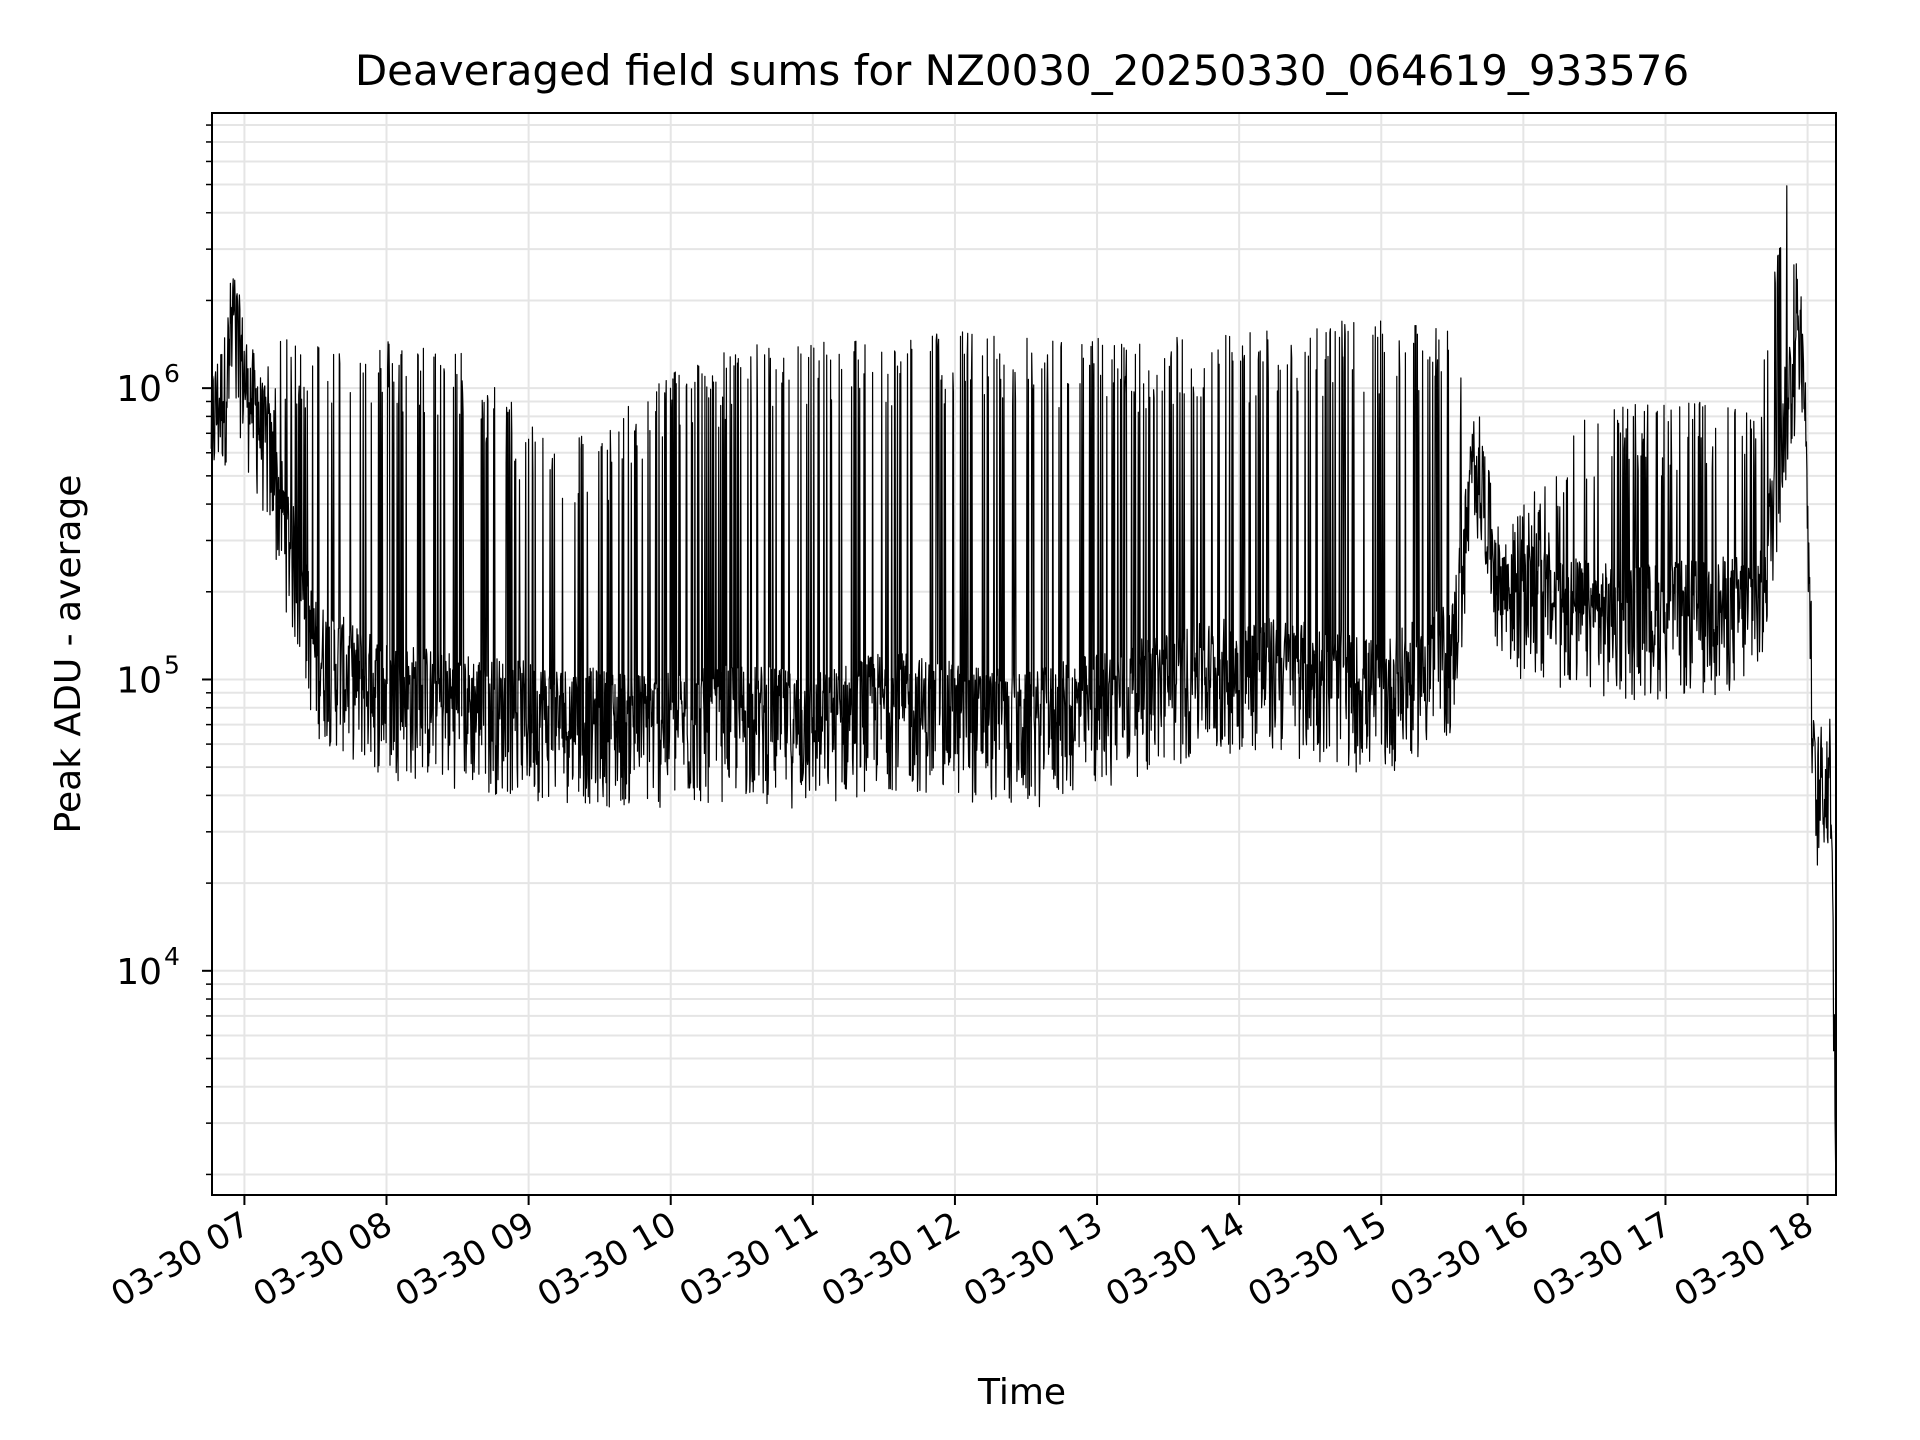 This screenshot has height=1440, width=1920. I want to click on y-tick-exponent: 6, so click(172, 373).